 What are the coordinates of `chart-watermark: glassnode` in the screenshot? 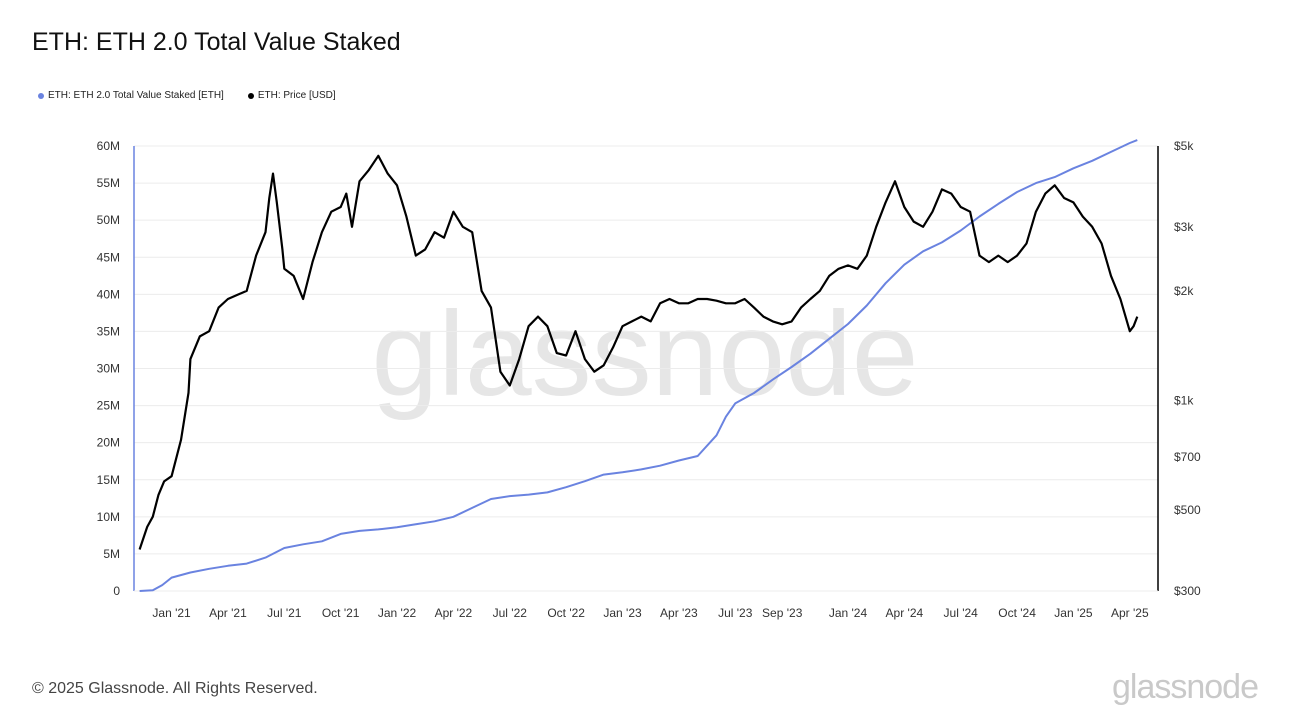 It's located at (644, 354).